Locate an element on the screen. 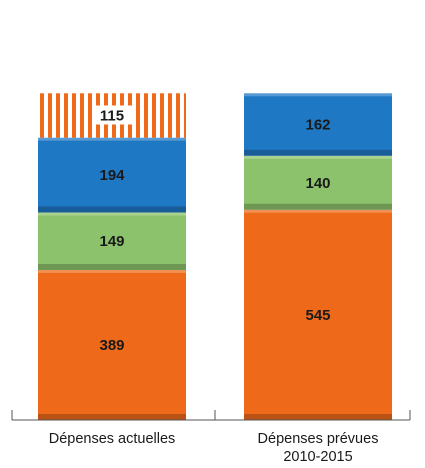  category-label: Dépenses prévues 2010-2015 is located at coordinates (318, 448).